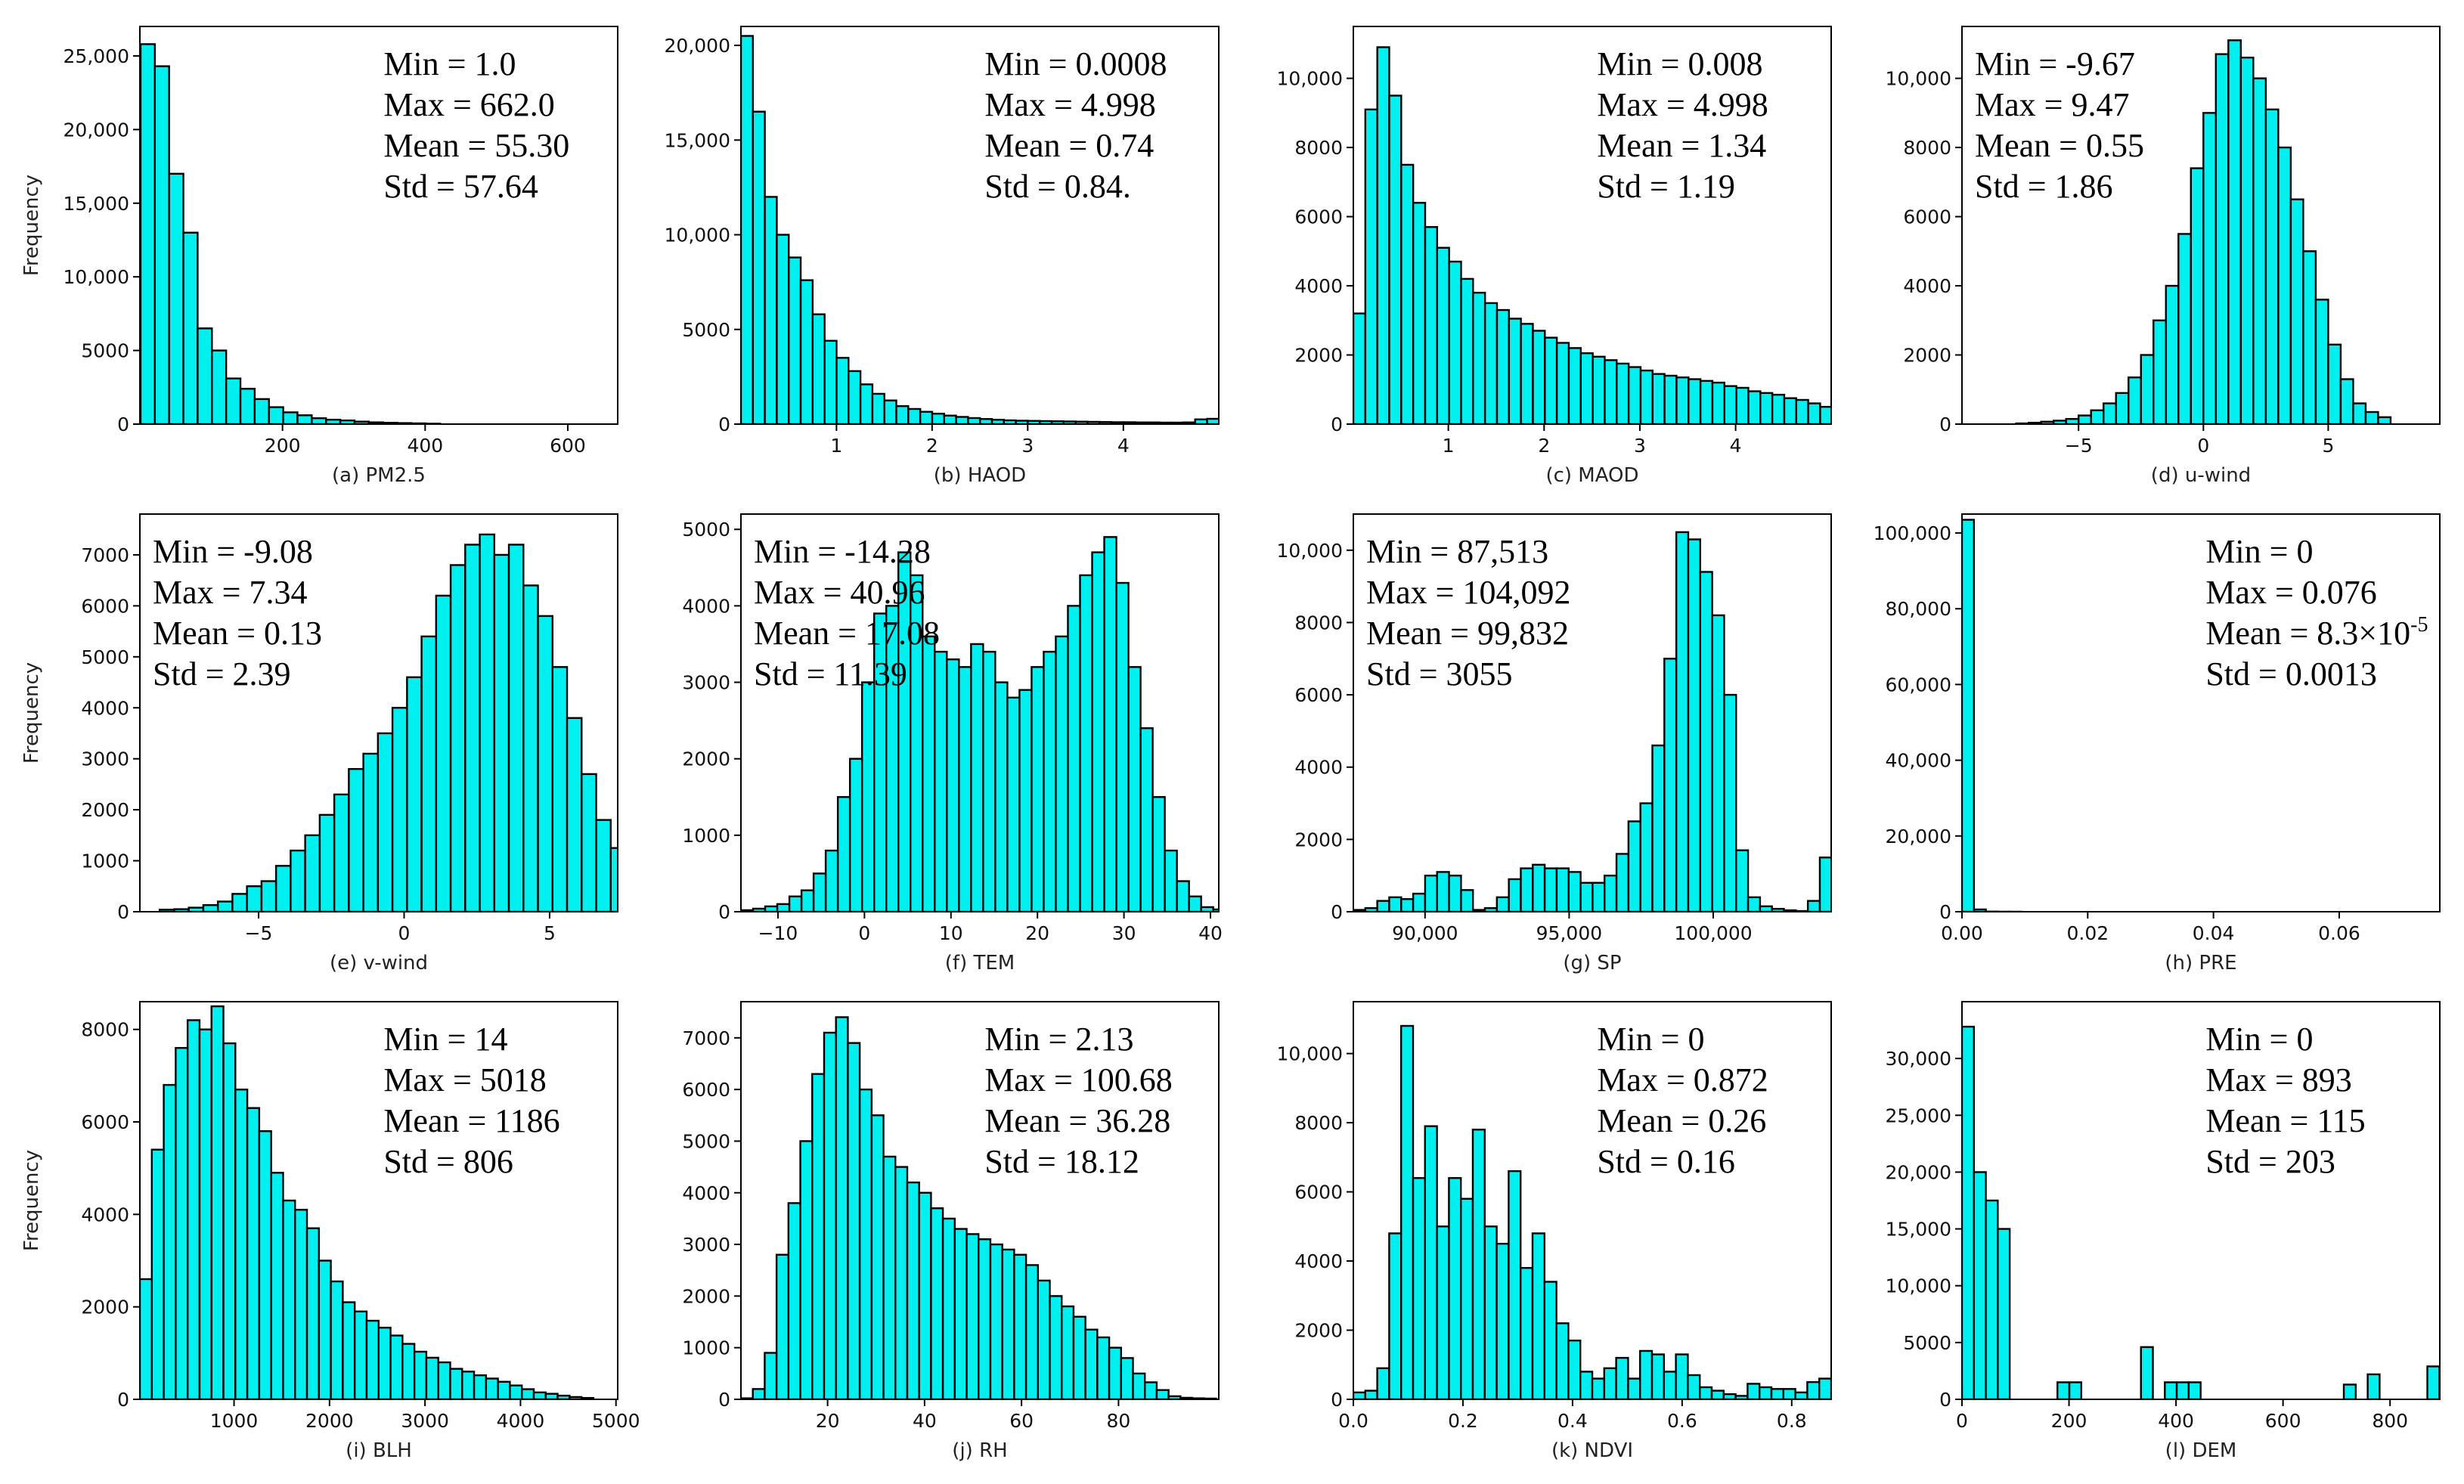 This screenshot has height=1484, width=2464. Describe the element at coordinates (925, 1421) in the screenshot. I see `x-tick-label: 40` at that location.